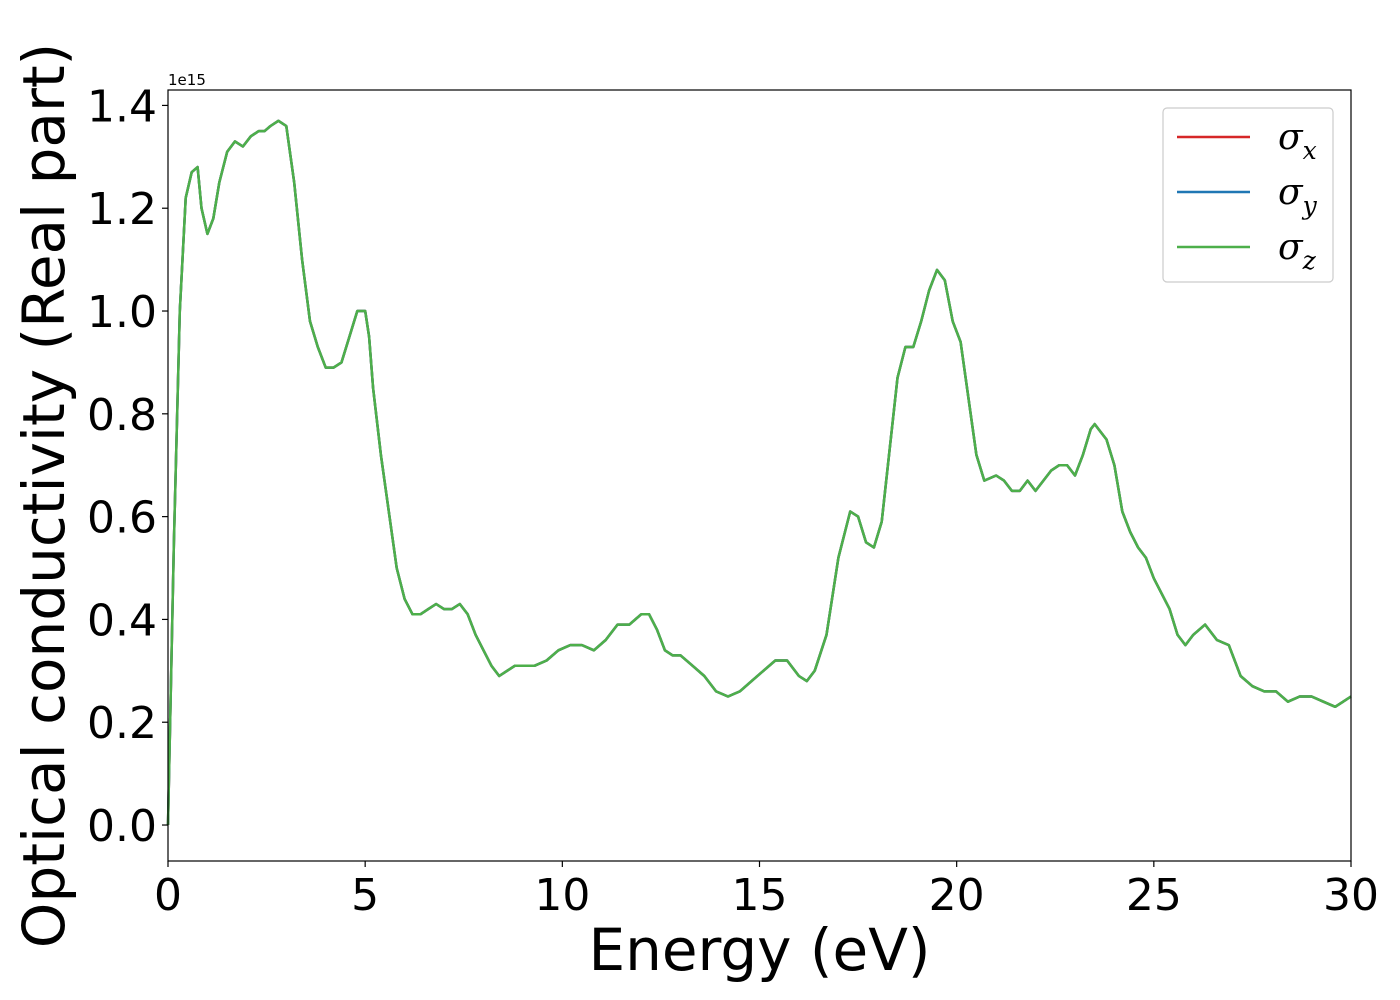 This screenshot has height=1000, width=1400. What do you see at coordinates (760, 895) in the screenshot?
I see `x-tick-label: 15` at bounding box center [760, 895].